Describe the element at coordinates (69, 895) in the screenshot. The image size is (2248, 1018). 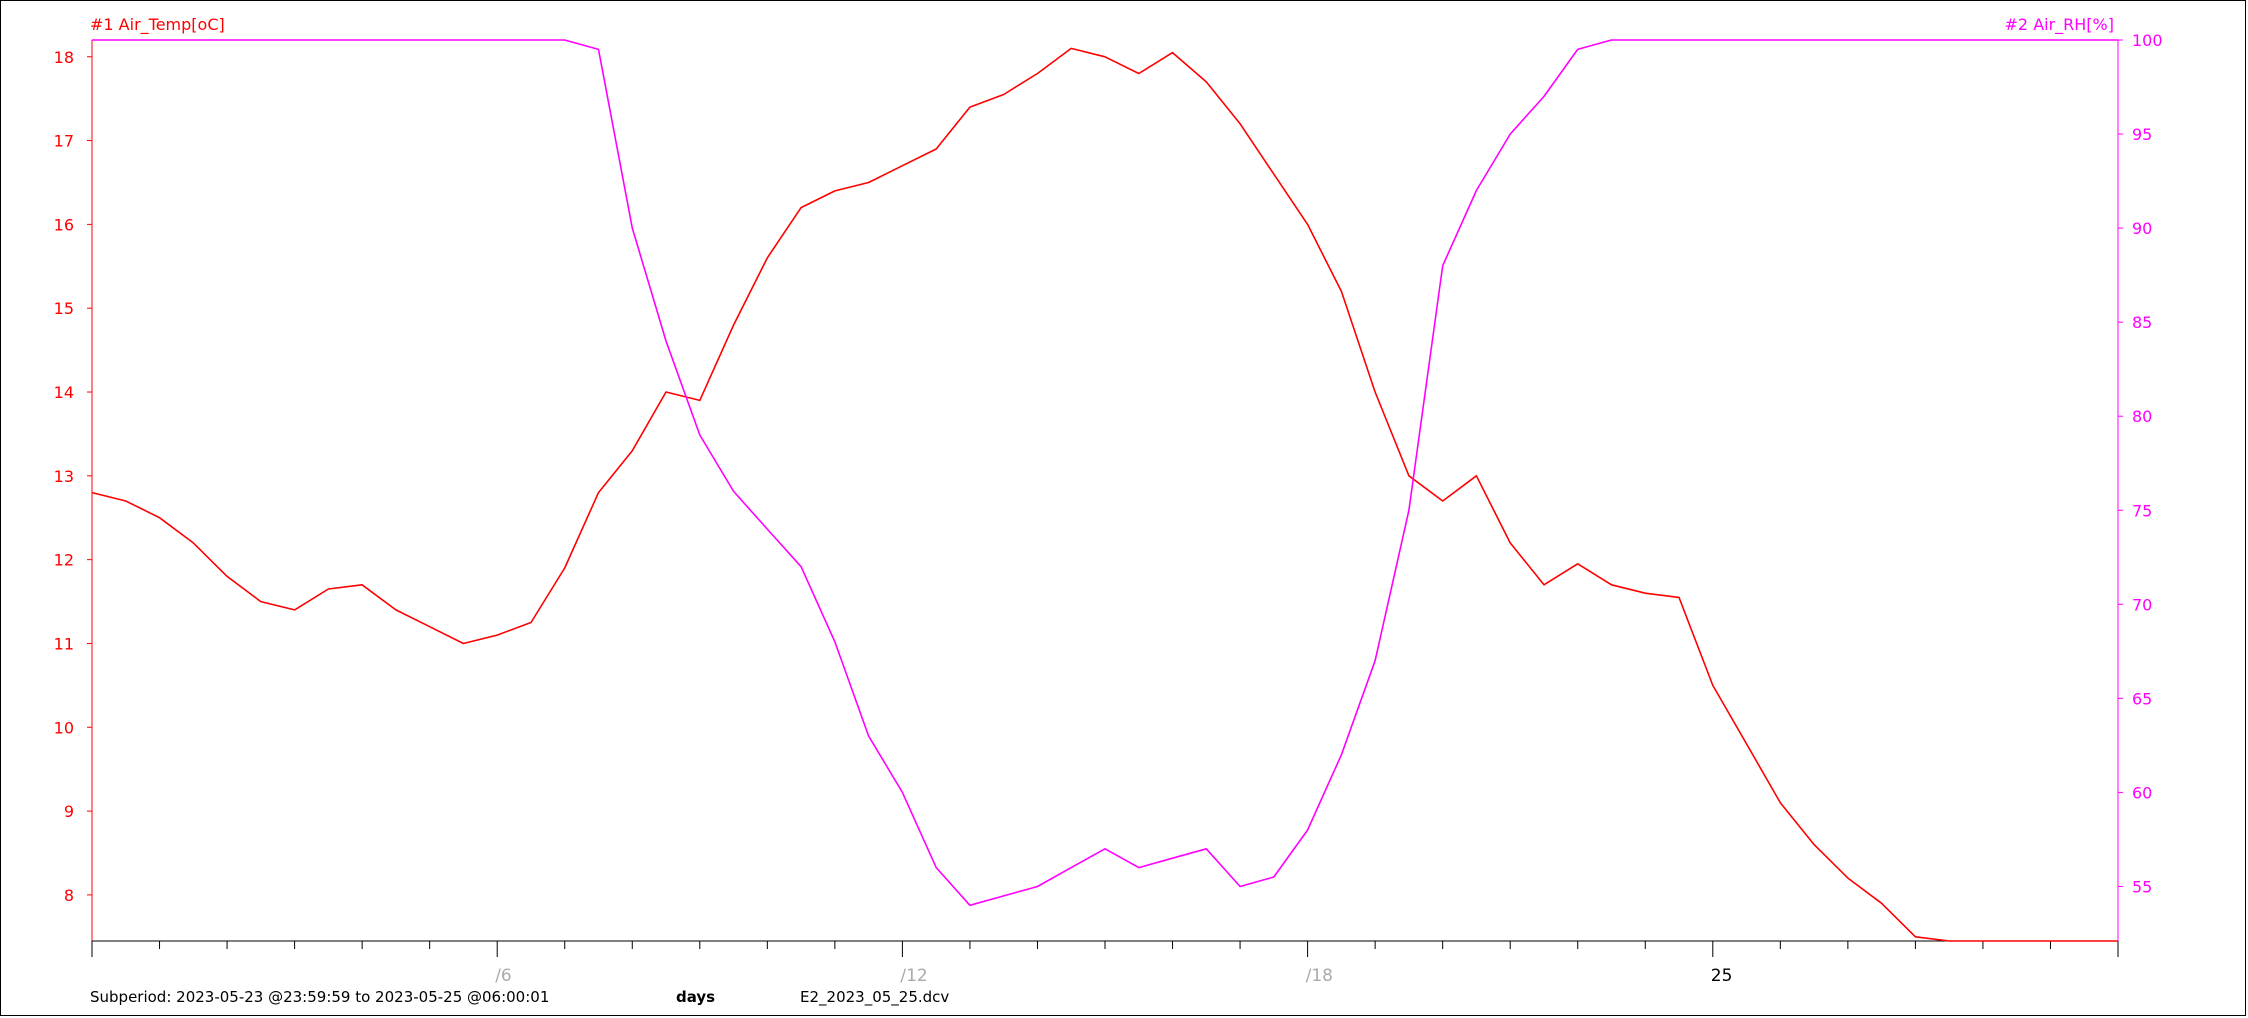
I see `left-tick-label: 8` at that location.